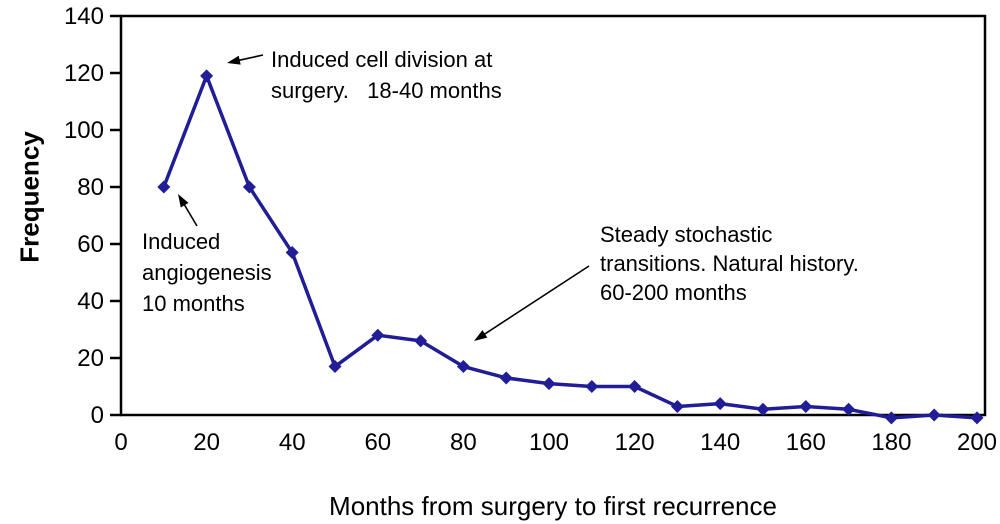 This screenshot has height=524, width=1000. I want to click on x-axis-title: Months from surgery to first recurrence, so click(553, 506).